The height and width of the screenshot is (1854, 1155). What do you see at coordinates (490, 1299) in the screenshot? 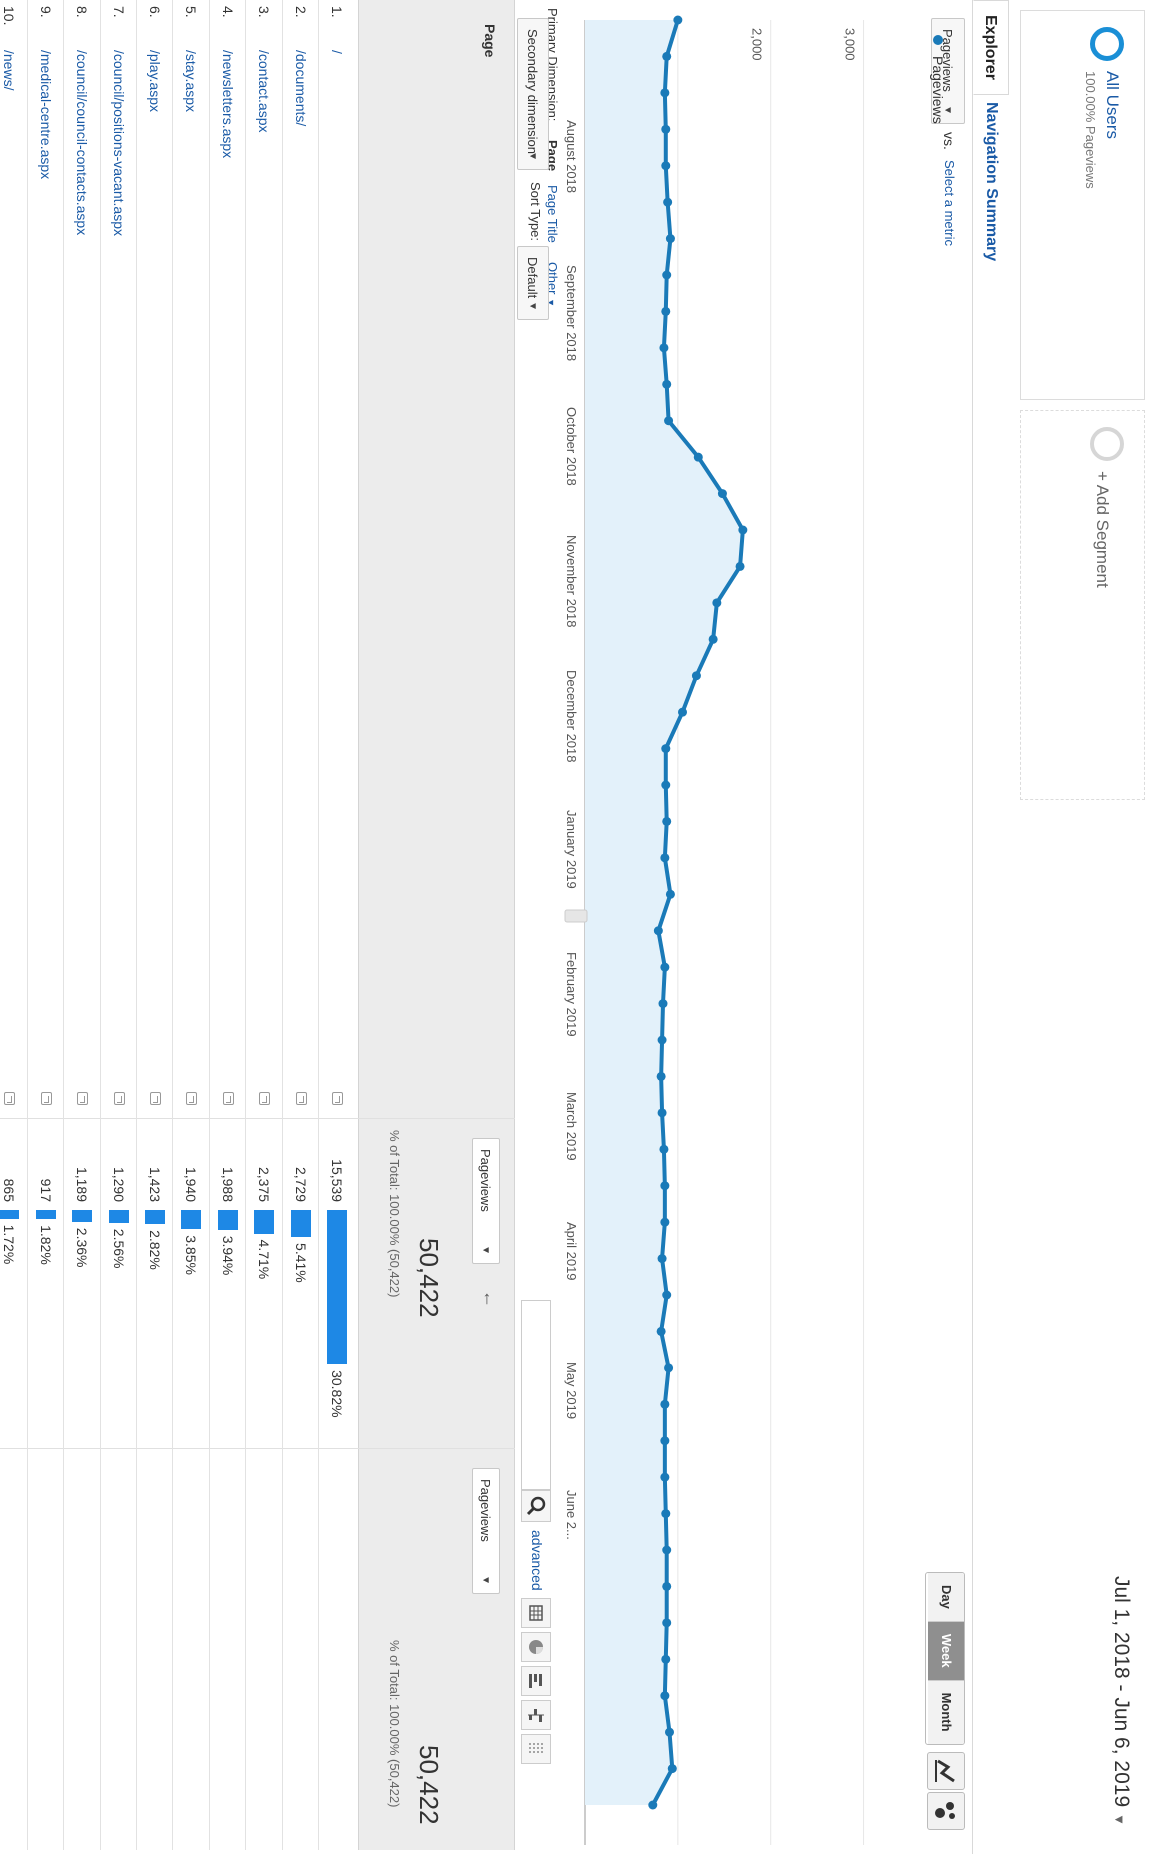
I see `arrow-left-icon: ←` at bounding box center [490, 1299].